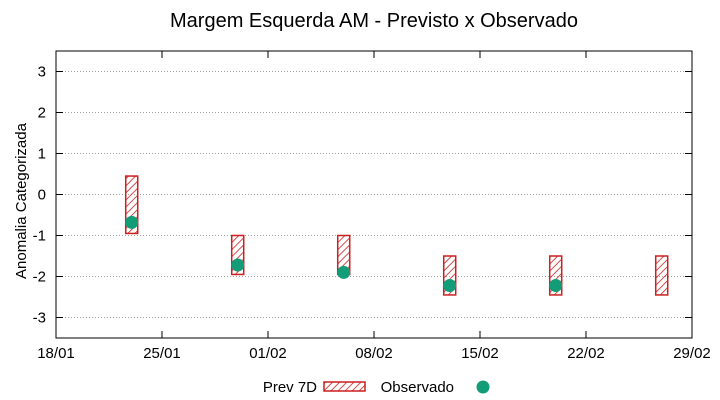  What do you see at coordinates (56, 353) in the screenshot?
I see `x-tick-label: 18/01` at bounding box center [56, 353].